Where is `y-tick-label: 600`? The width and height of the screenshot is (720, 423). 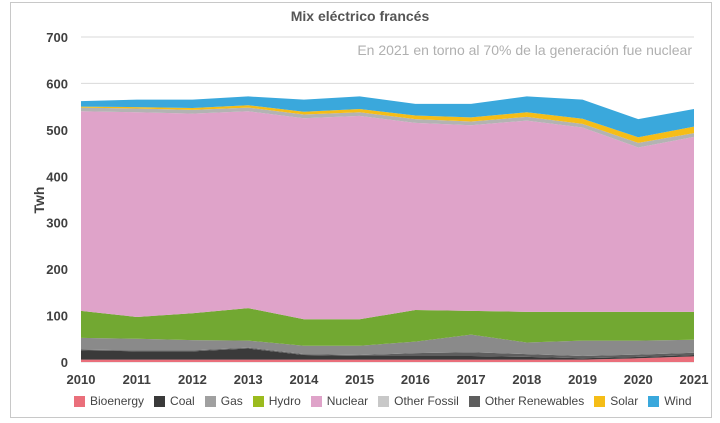 y-tick-label: 600 is located at coordinates (57, 83).